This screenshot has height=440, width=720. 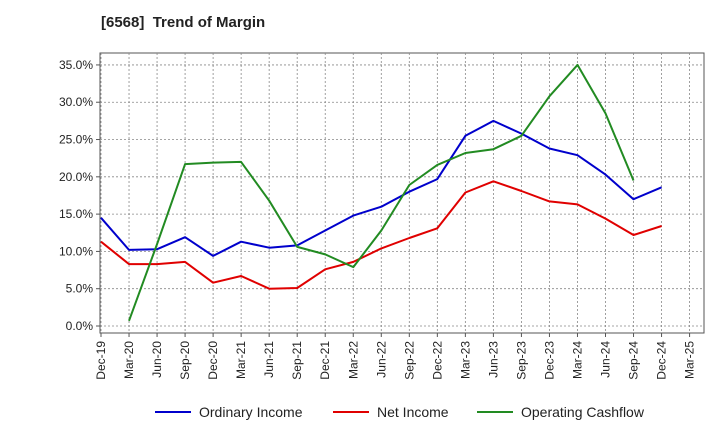 I want to click on x-tick-label: Mar-21, so click(x=241, y=360).